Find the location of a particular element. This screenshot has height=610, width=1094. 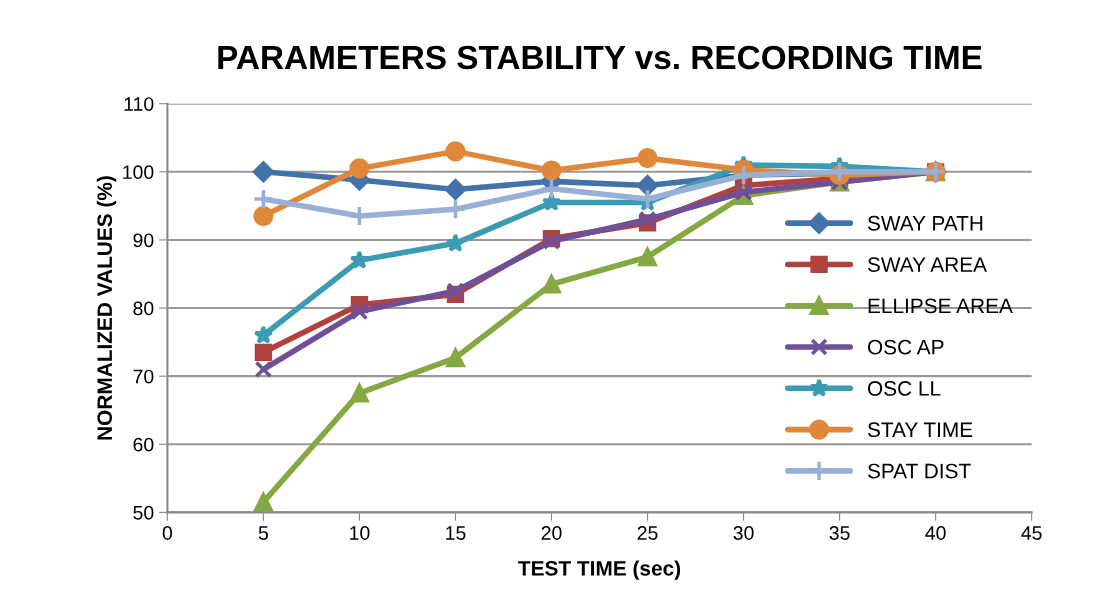

legend-label: SWAY PATH is located at coordinates (925, 223).